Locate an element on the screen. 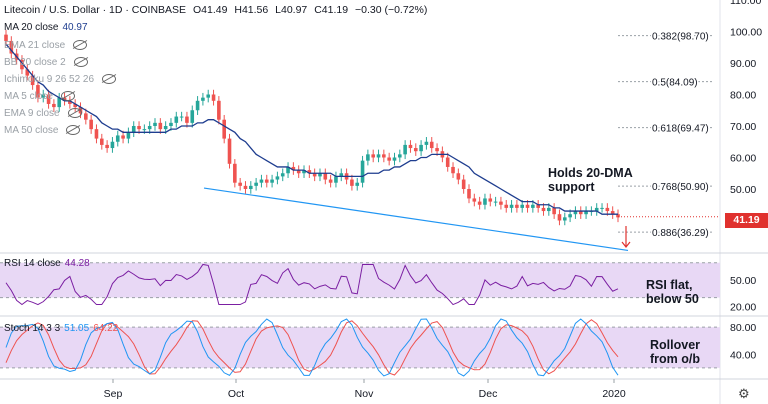  indicator-bb: BB 20 close 2 is located at coordinates (46, 62).